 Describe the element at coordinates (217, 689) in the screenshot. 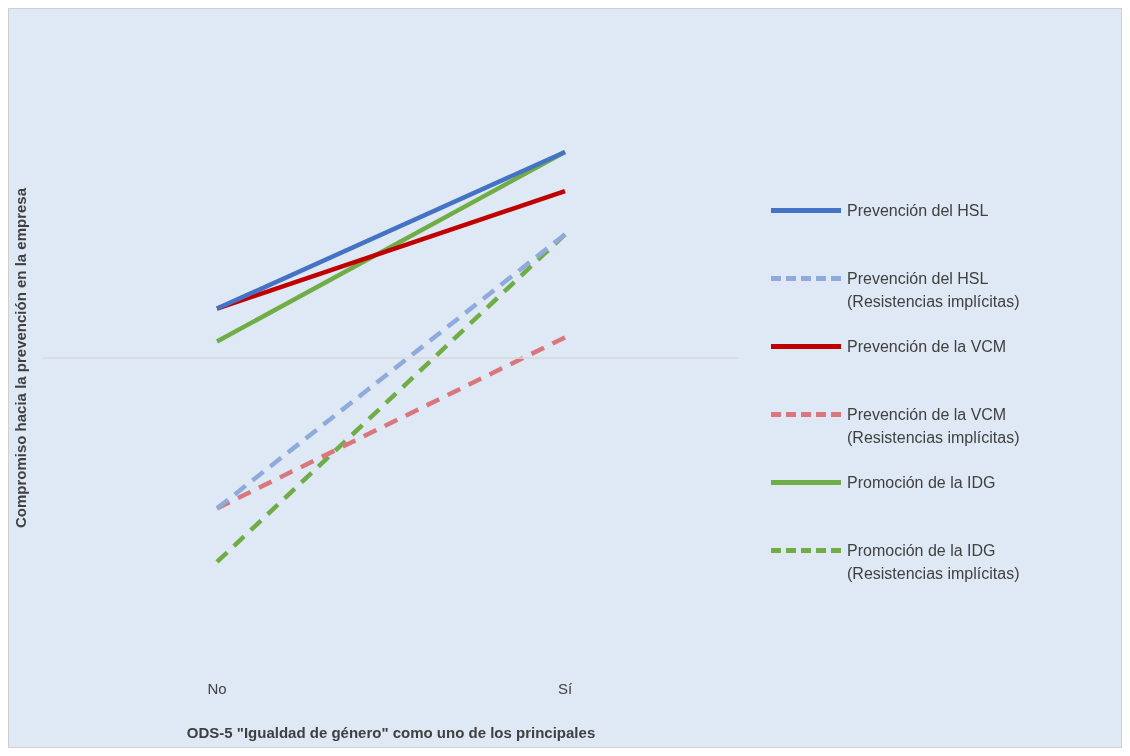

I see `x-tick-label: No` at that location.